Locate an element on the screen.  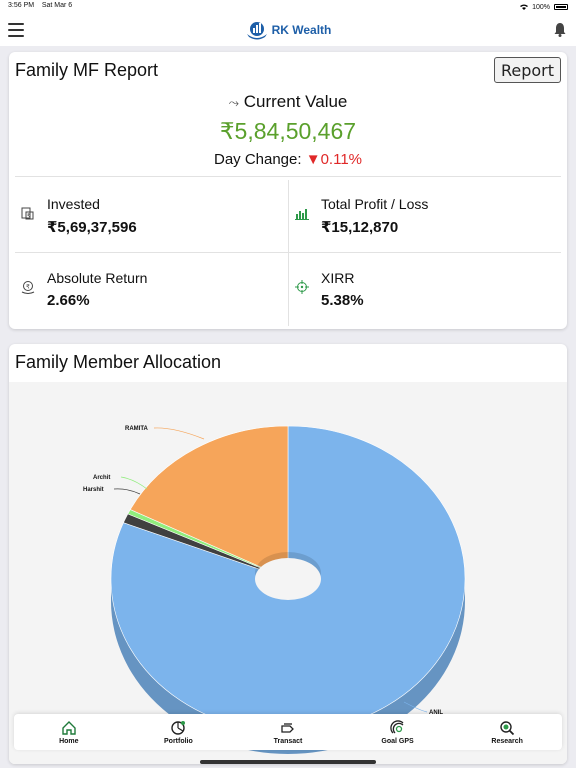
status-date: Sat Mar 6 is located at coordinates (57, 5).